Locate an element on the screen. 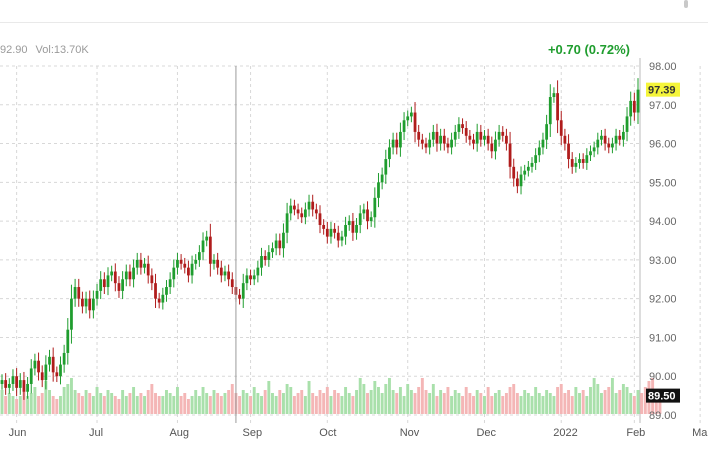  y-tick-label: 95.00 is located at coordinates (663, 183).